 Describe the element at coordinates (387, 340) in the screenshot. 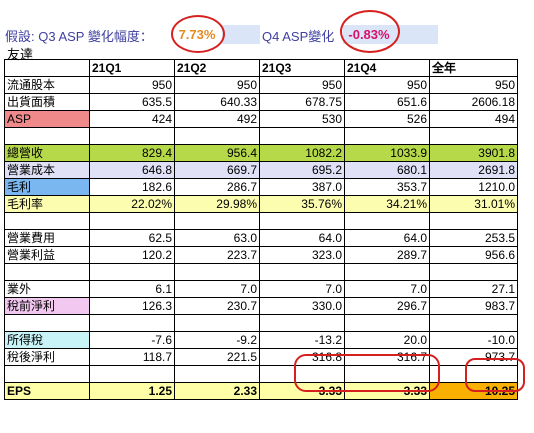

I see `cell: 20.0` at that location.